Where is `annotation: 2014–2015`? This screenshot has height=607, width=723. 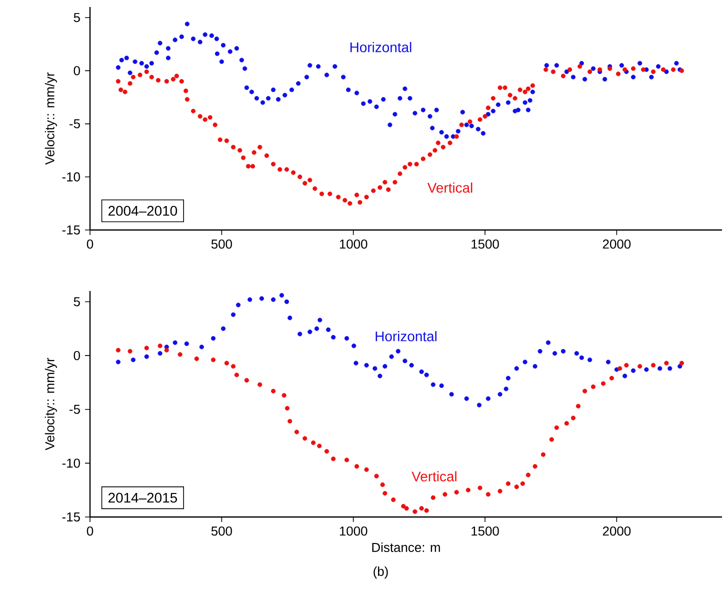 annotation: 2014–2015 is located at coordinates (142, 497).